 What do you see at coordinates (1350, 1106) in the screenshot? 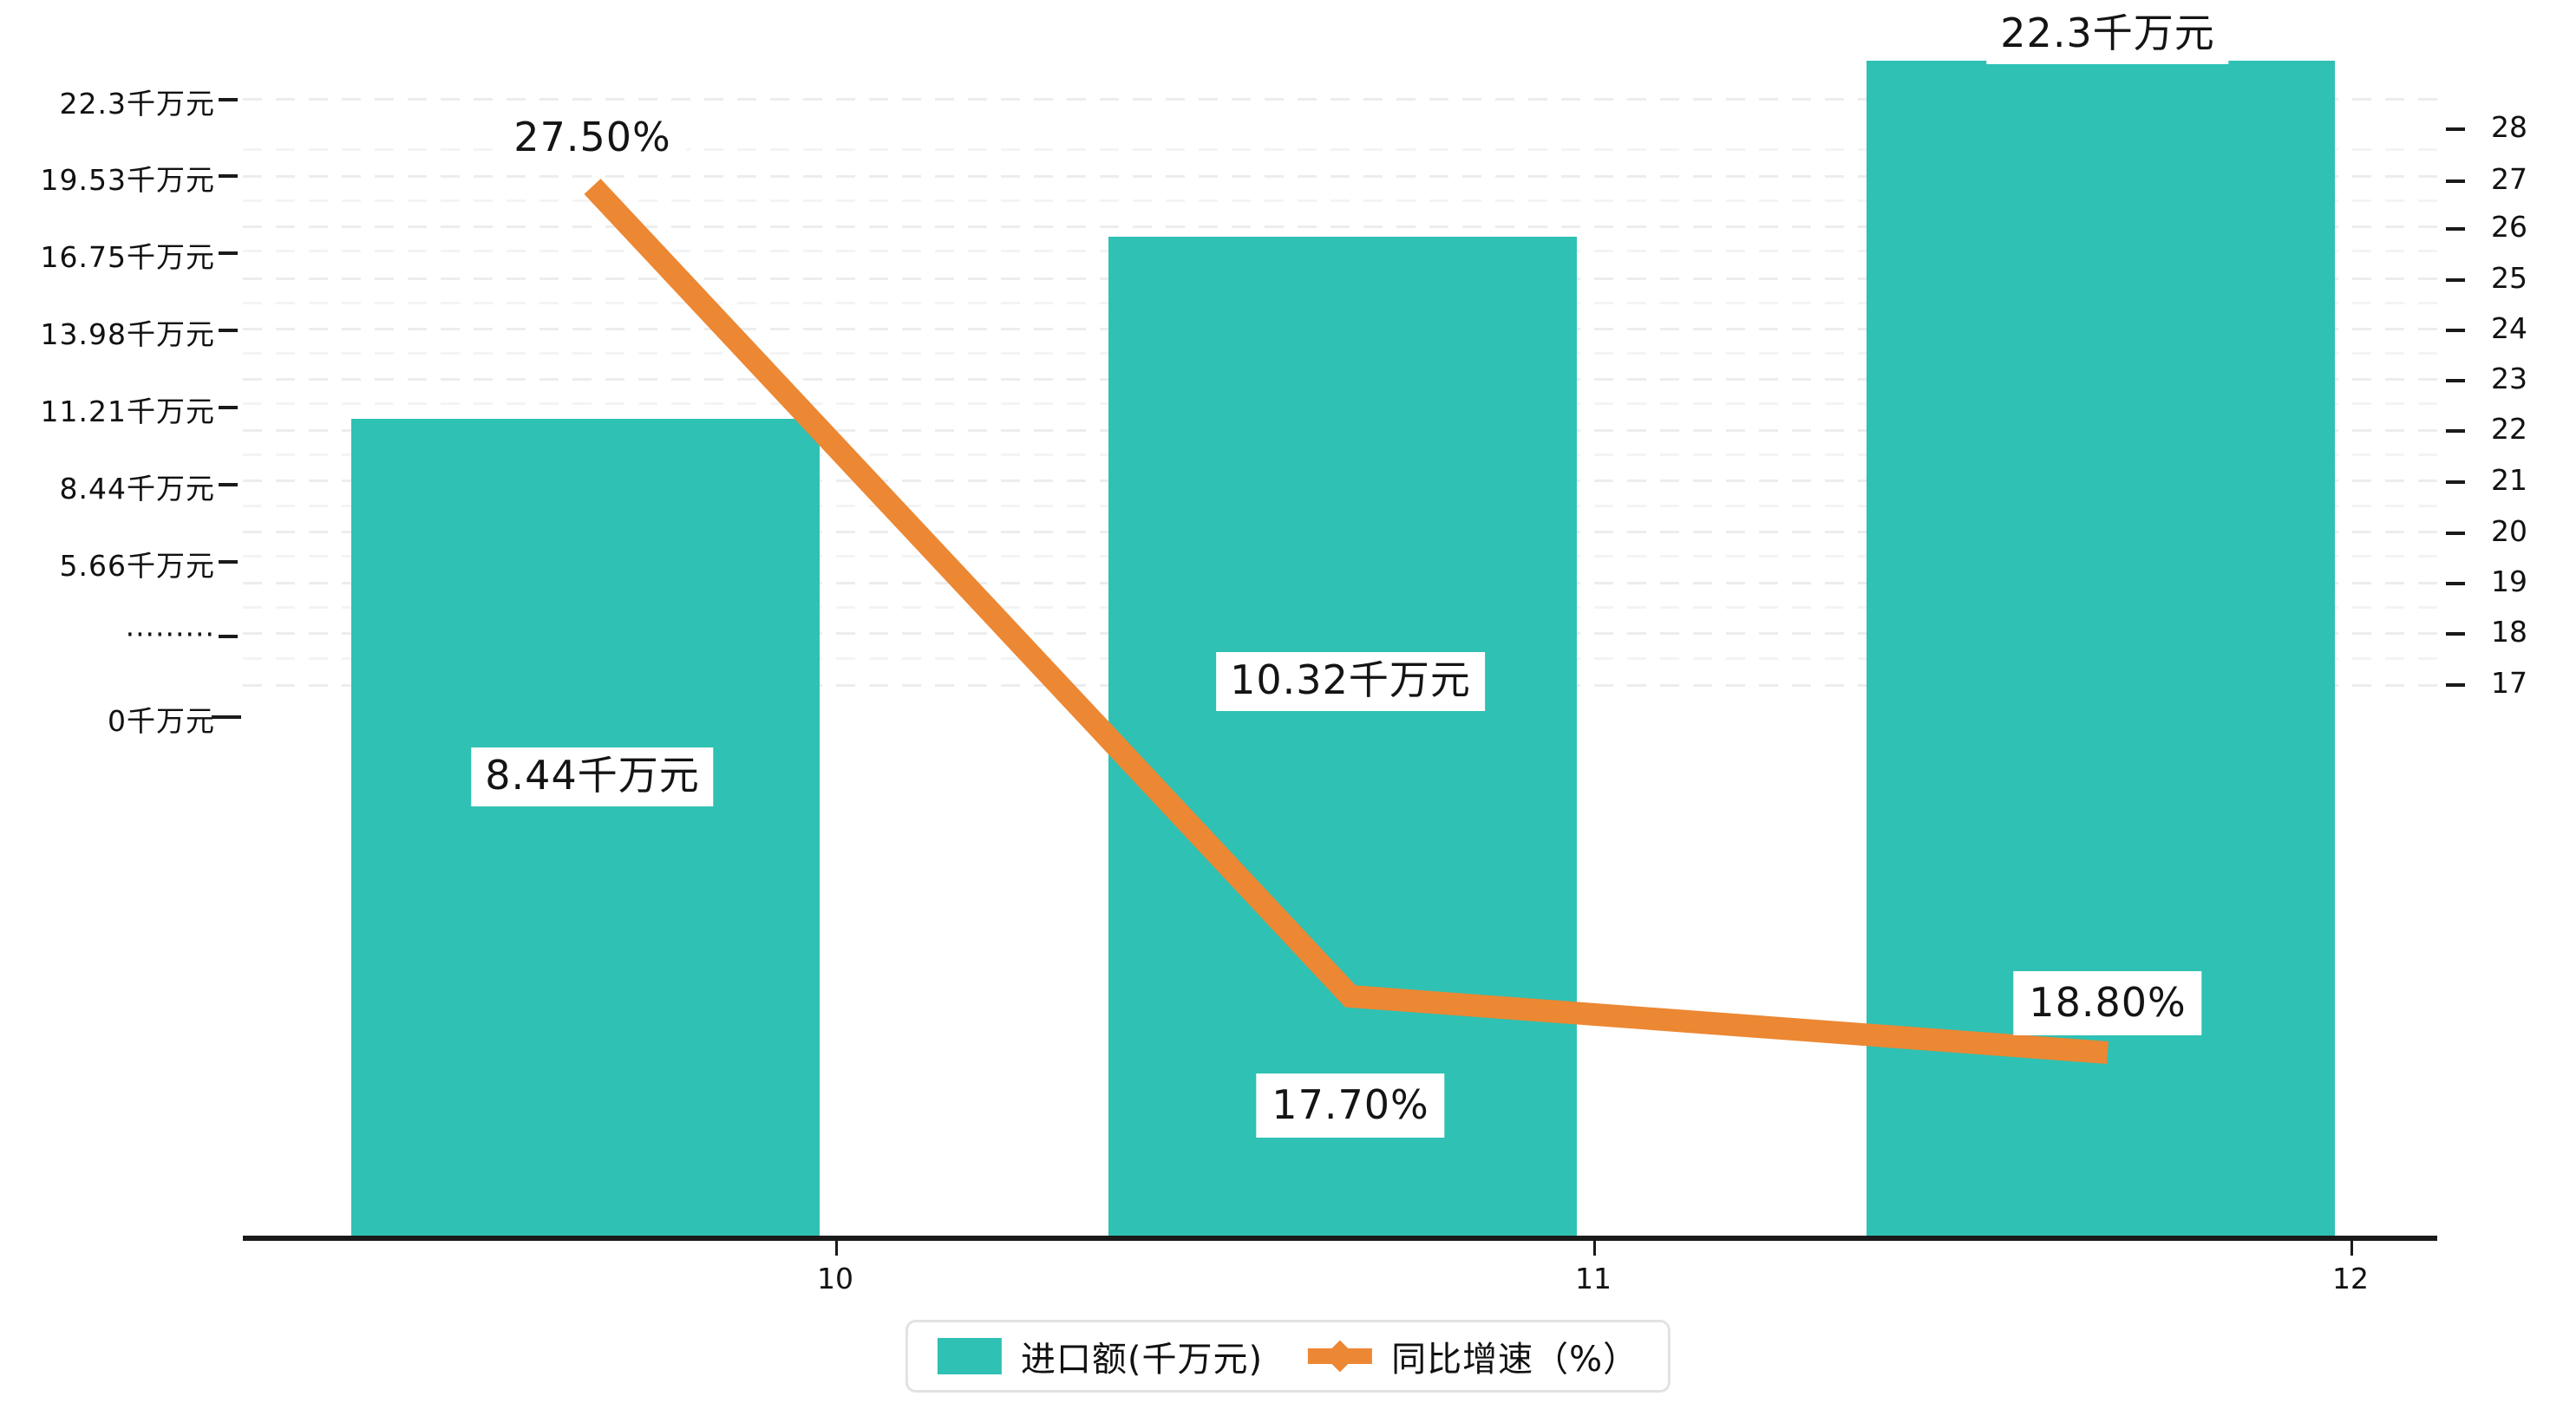
I see `line-value-label: 17.70%` at bounding box center [1350, 1106].